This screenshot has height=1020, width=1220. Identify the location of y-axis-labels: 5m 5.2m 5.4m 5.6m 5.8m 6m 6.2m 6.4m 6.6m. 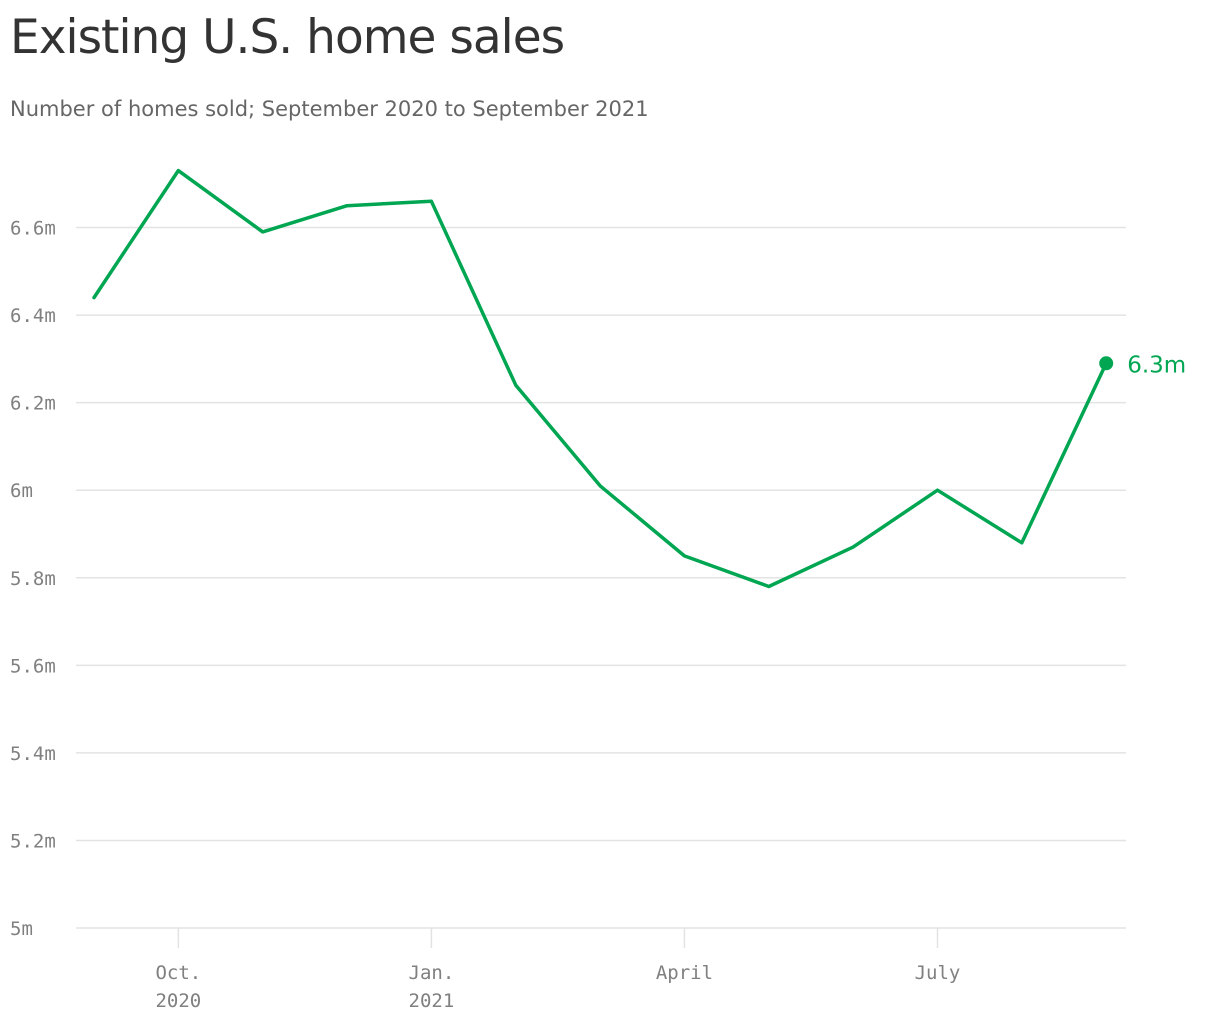
(33, 579).